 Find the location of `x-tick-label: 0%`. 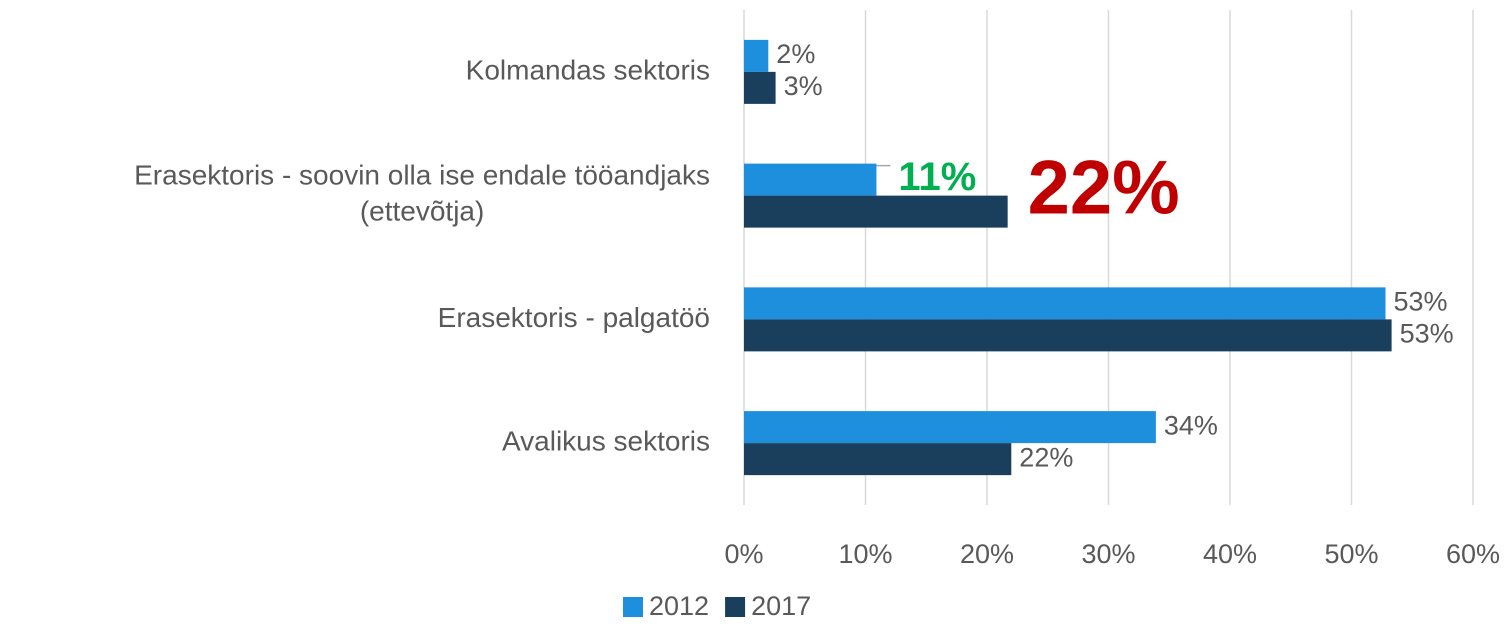

x-tick-label: 0% is located at coordinates (743, 554).